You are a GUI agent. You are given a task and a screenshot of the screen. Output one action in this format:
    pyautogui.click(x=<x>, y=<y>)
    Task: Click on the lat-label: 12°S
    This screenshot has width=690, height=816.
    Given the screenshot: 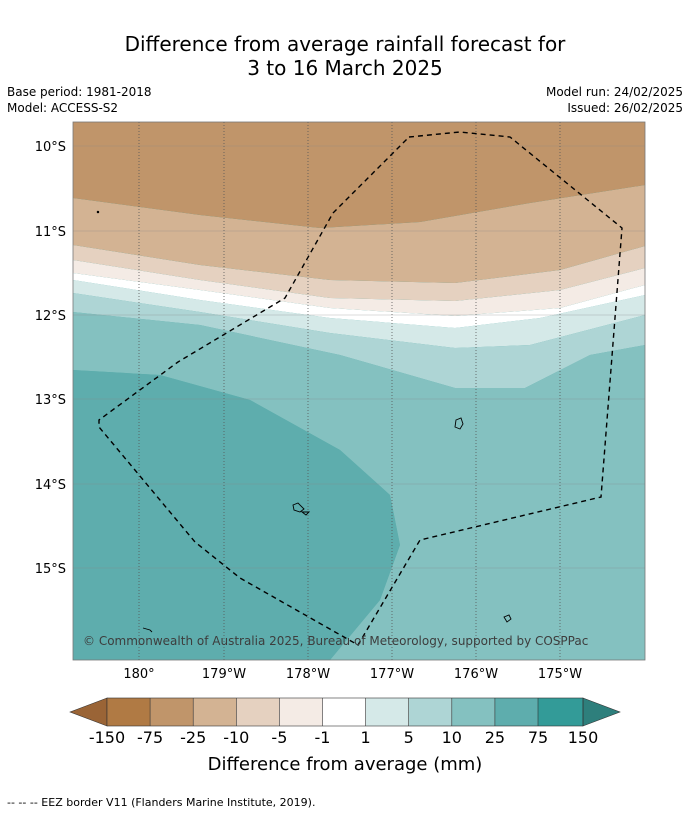 What is the action you would take?
    pyautogui.click(x=50, y=316)
    